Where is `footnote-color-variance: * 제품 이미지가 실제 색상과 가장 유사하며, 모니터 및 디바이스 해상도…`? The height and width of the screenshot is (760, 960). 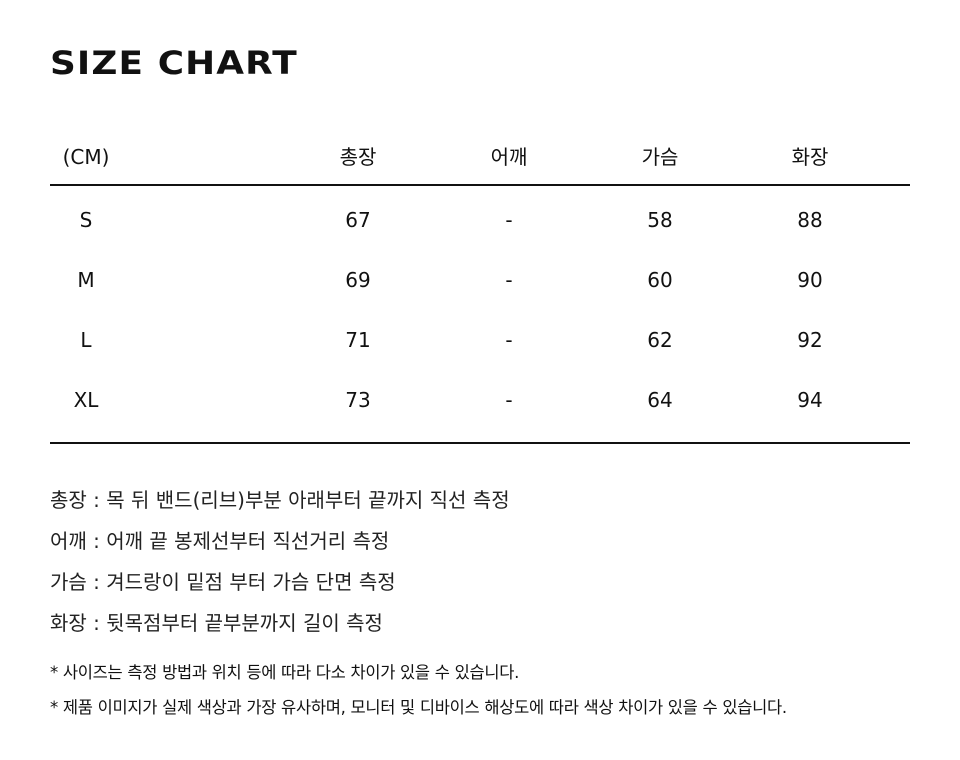
footnote-color-variance: * 제품 이미지가 실제 색상과 가장 유사하며, 모니터 및 디바이스 해상도… is located at coordinates (418, 707).